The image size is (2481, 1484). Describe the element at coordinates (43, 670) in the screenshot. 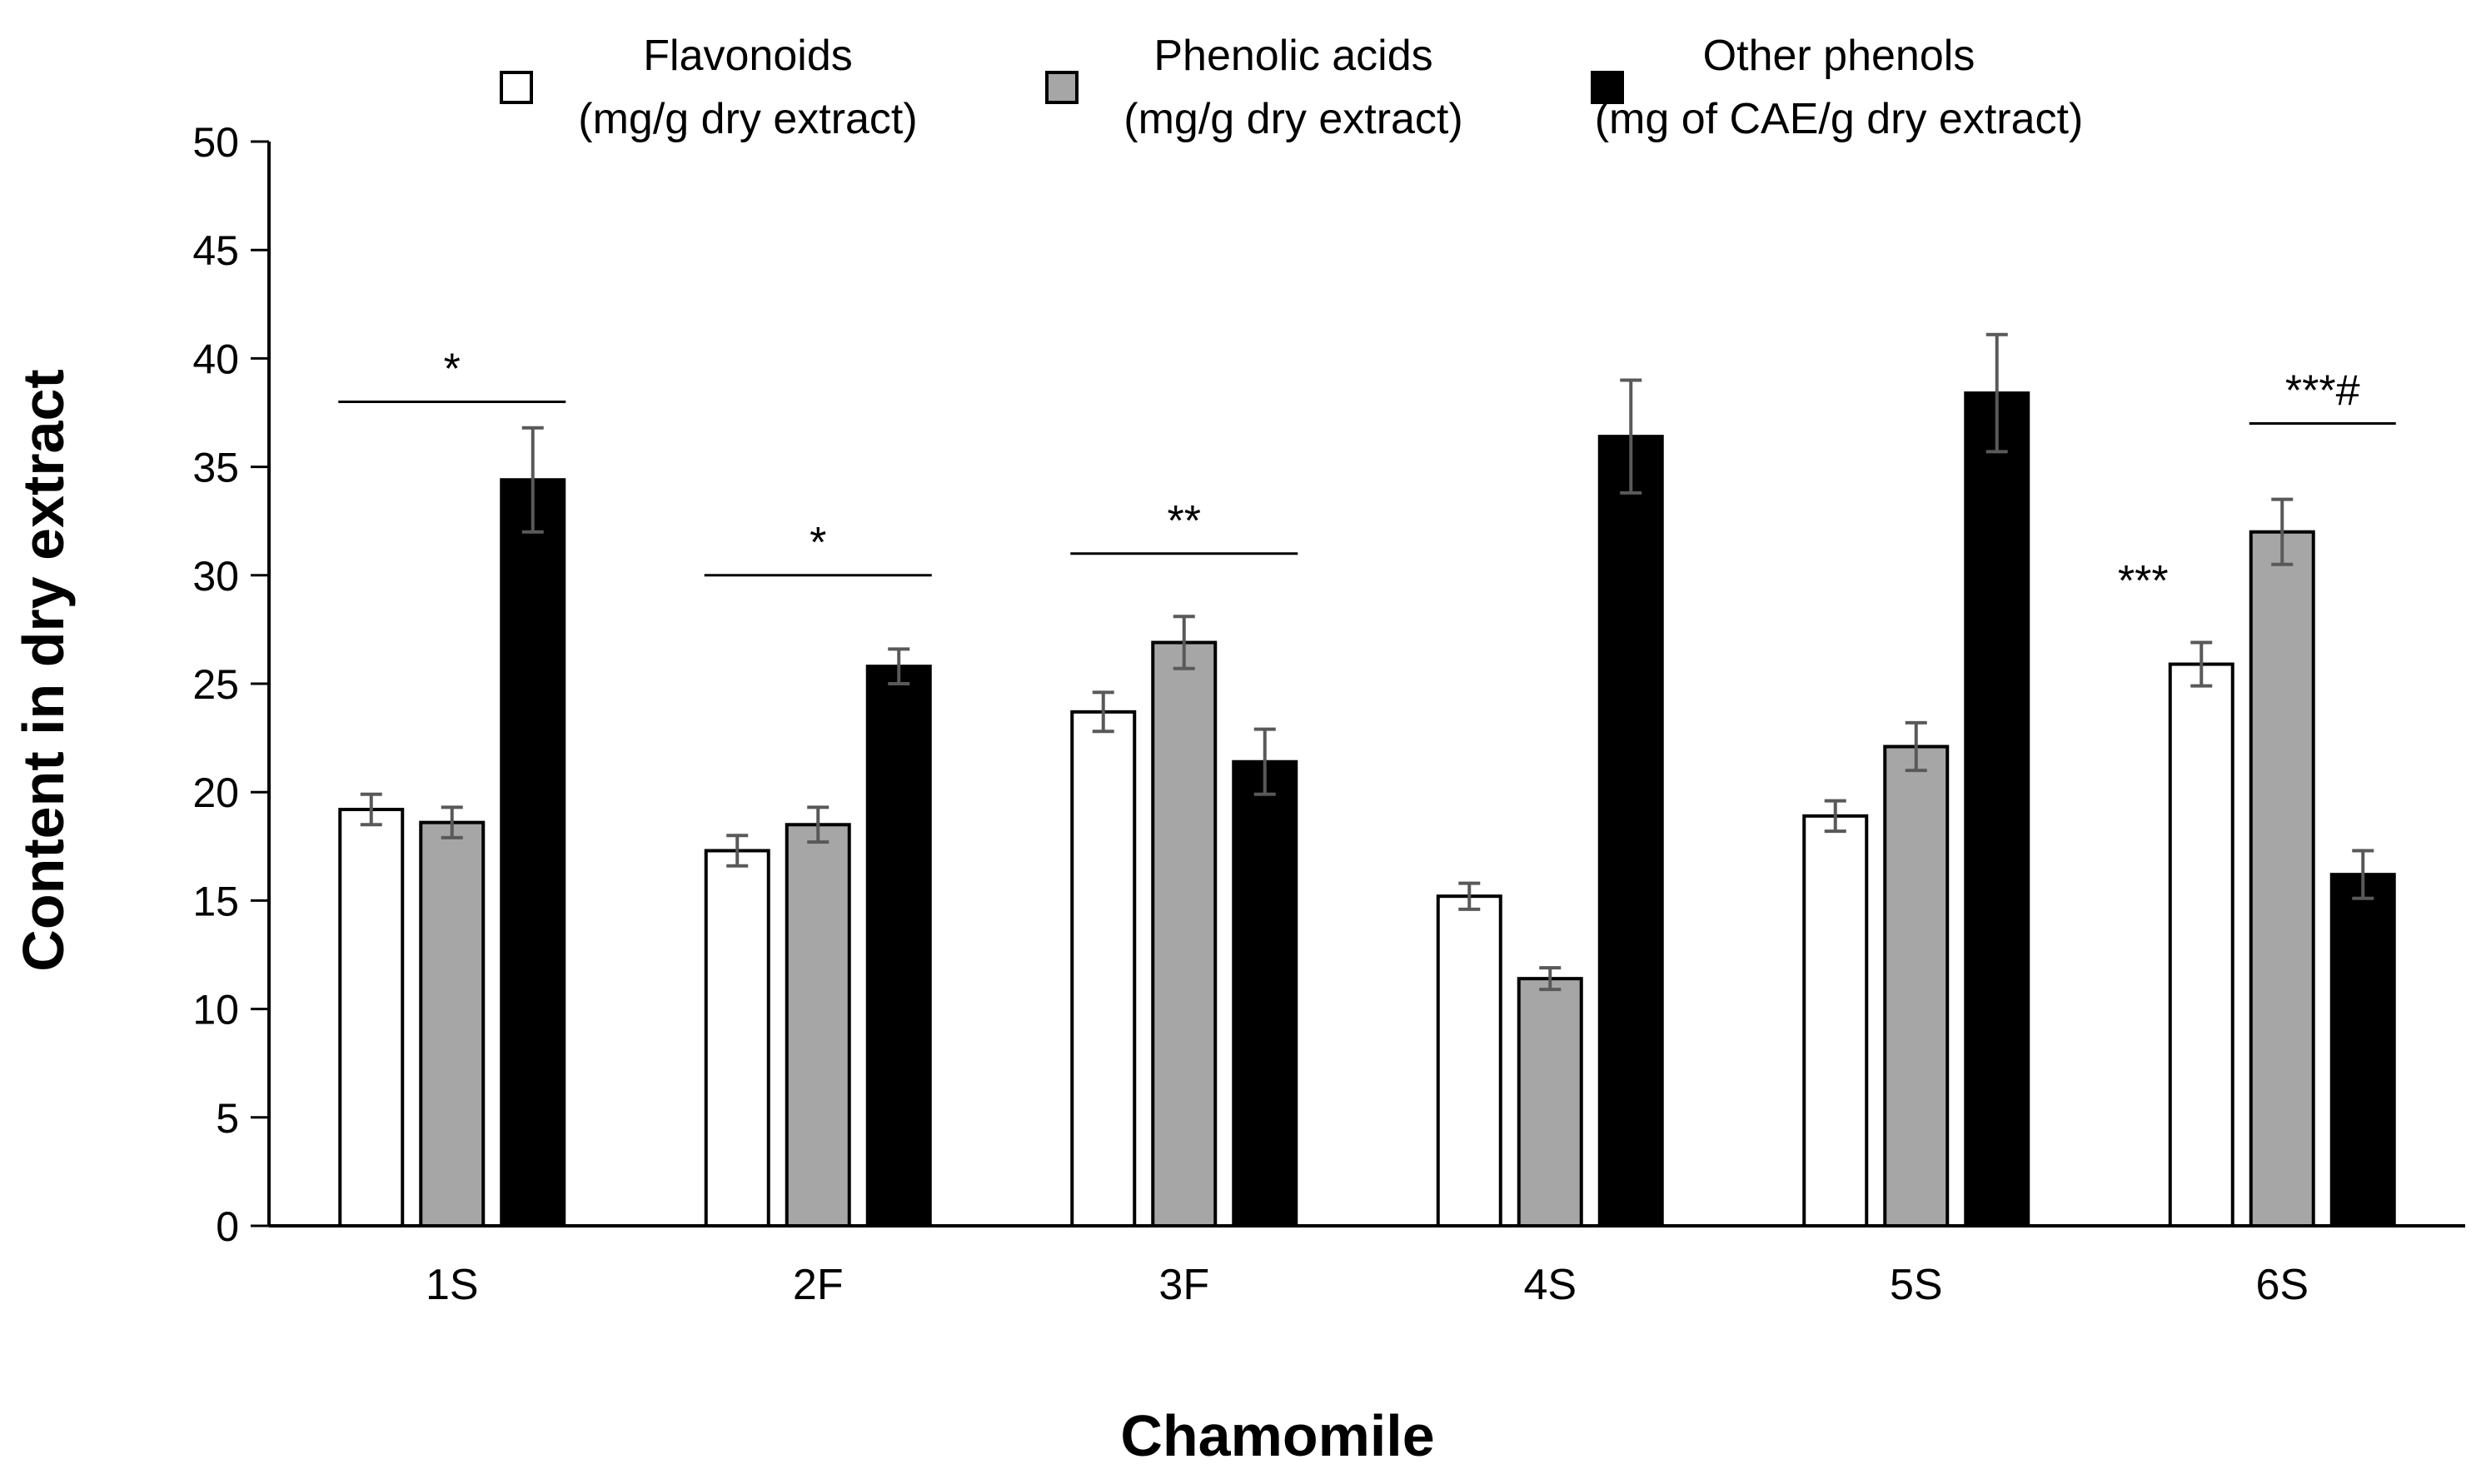

I see `y-axis-title: Content in dry extract` at that location.